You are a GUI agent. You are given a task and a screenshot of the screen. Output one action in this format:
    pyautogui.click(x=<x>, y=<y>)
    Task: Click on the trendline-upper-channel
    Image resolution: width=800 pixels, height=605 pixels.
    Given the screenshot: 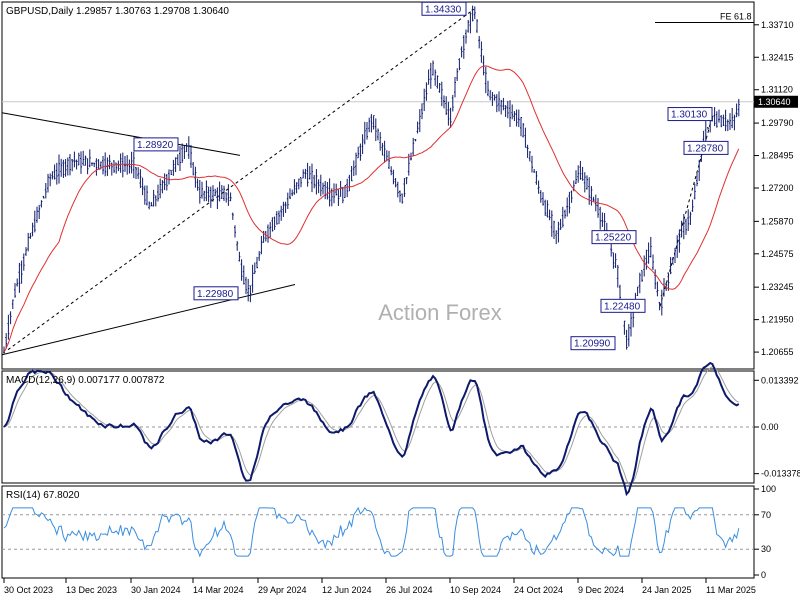 What is the action you would take?
    pyautogui.click(x=121, y=134)
    